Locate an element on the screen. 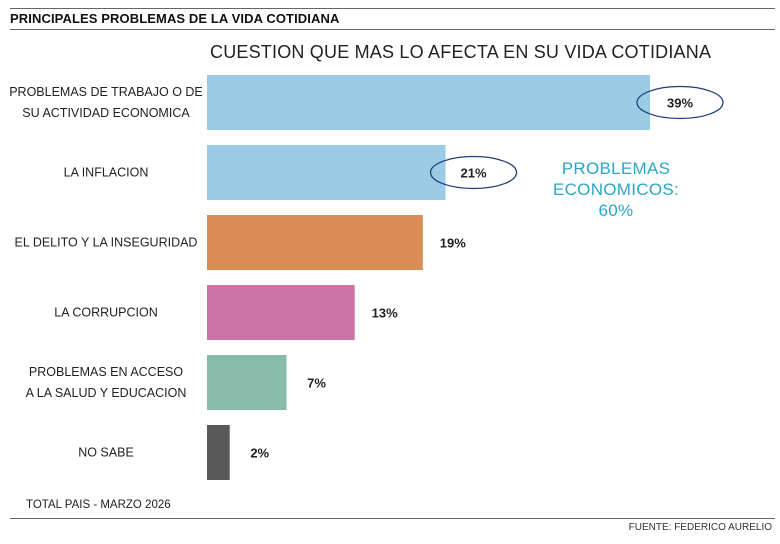  annotation-line-3: 60% is located at coordinates (616, 210).